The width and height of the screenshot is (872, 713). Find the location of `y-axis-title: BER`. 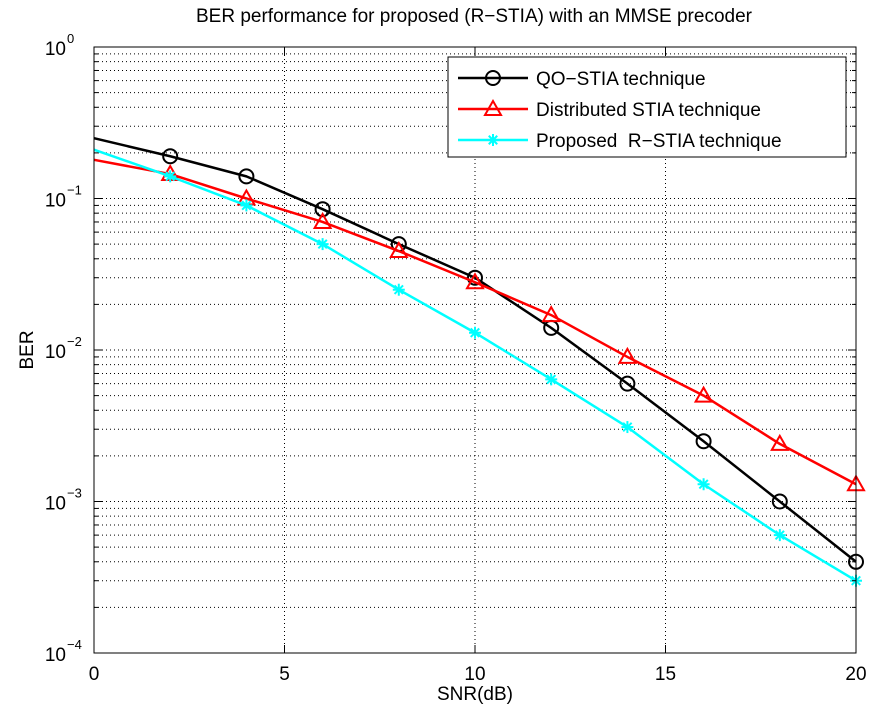

y-axis-title: BER is located at coordinates (27, 349).